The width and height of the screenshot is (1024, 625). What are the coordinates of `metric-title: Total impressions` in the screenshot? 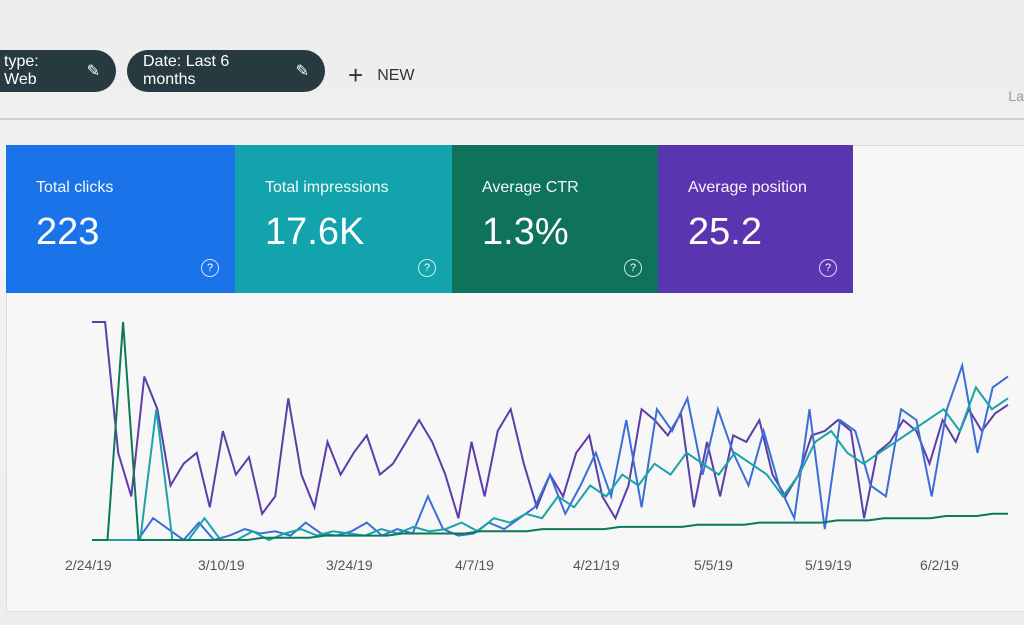 It's located at (327, 187).